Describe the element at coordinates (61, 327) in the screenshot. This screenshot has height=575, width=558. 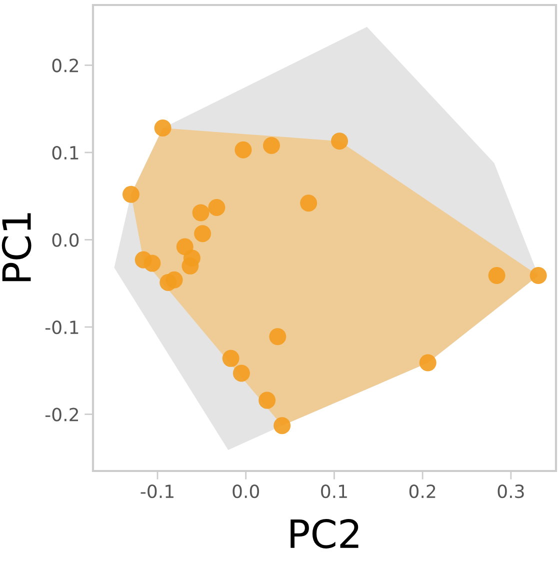
I see `y-tick-label: -0.1` at that location.